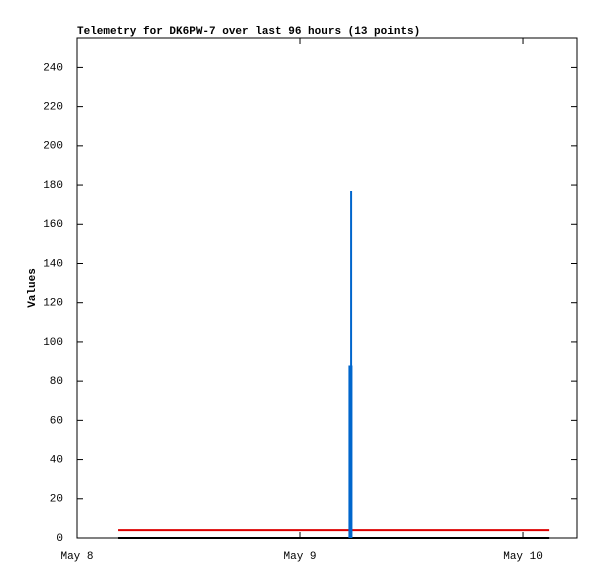  I want to click on y-tick-label: 80, so click(56, 382).